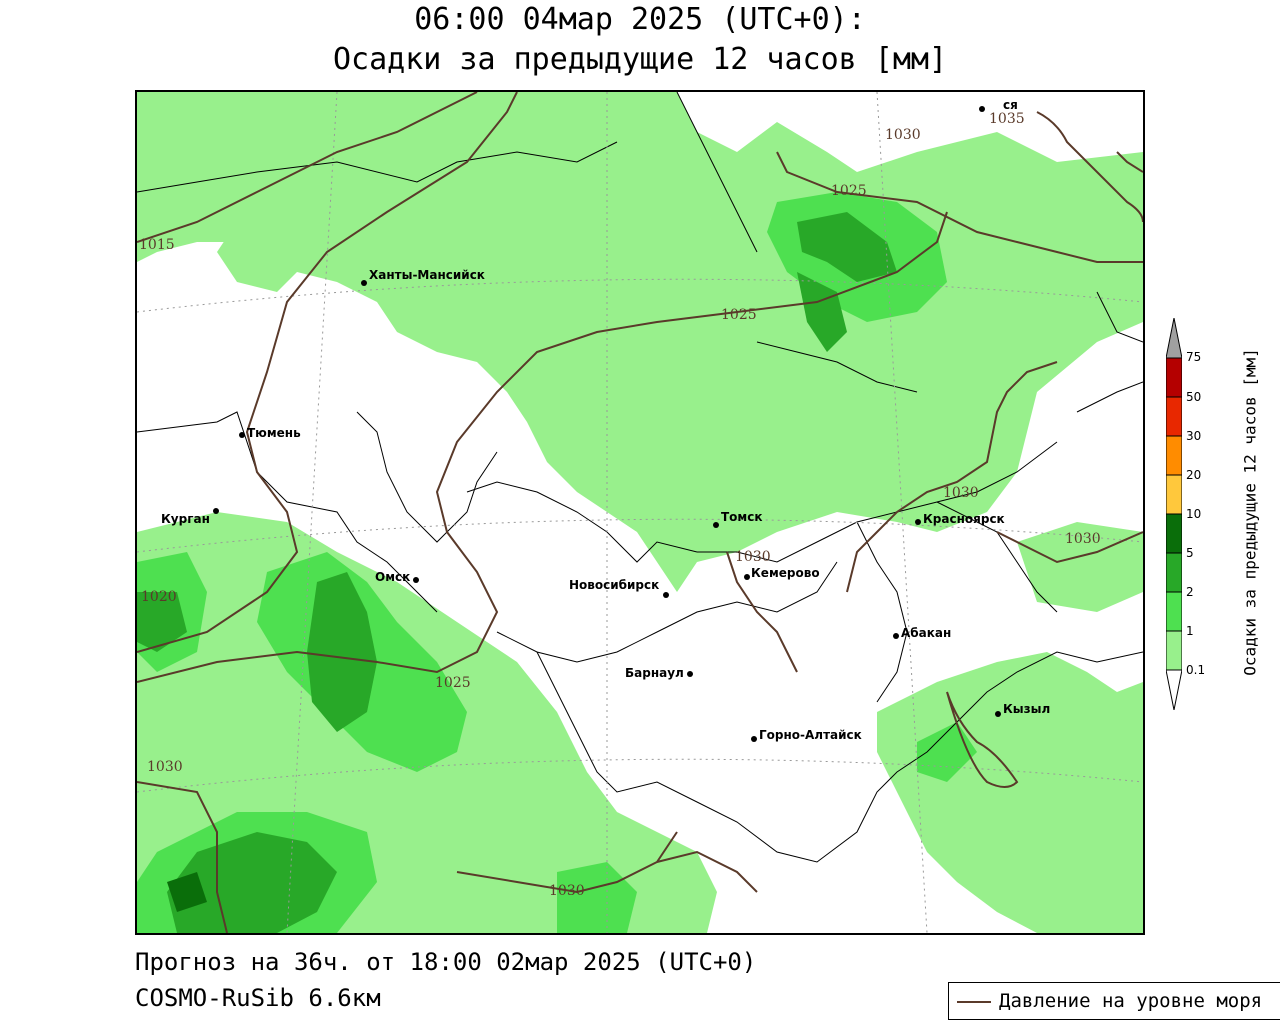 This screenshot has height=1024, width=1280. I want to click on city-label-tomsk: Томск, so click(742, 517).